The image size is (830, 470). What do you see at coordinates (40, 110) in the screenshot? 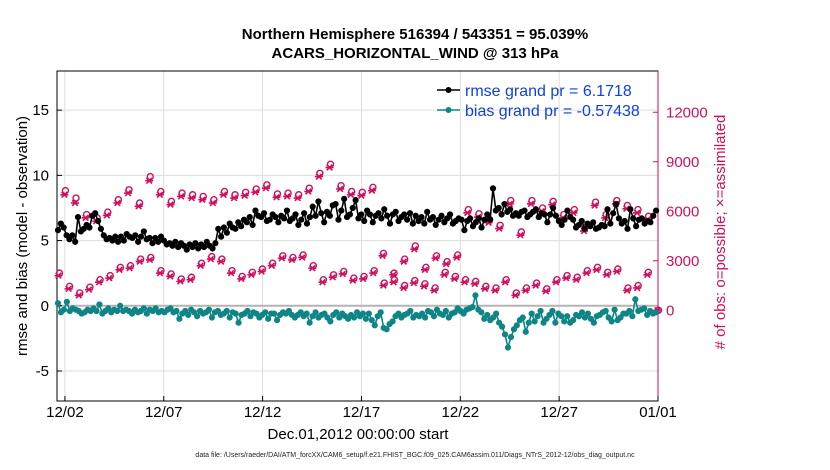
I see `left-axis-tick-label: 15` at bounding box center [40, 110].